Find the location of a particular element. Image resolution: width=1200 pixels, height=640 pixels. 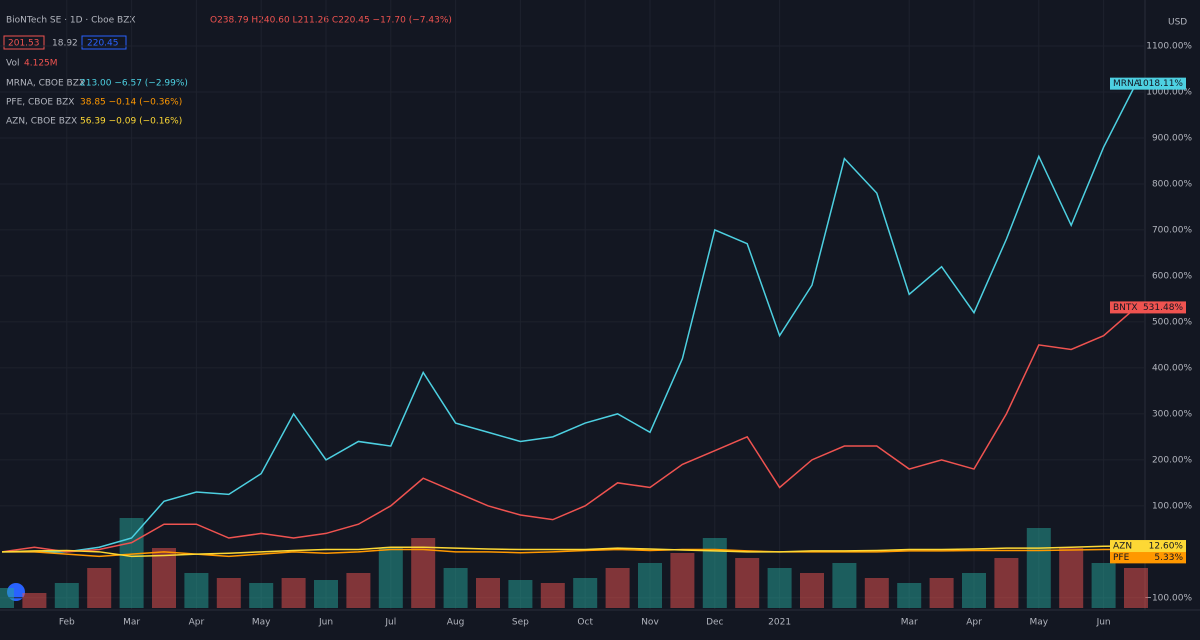

ask: 220.45 is located at coordinates (103, 44).